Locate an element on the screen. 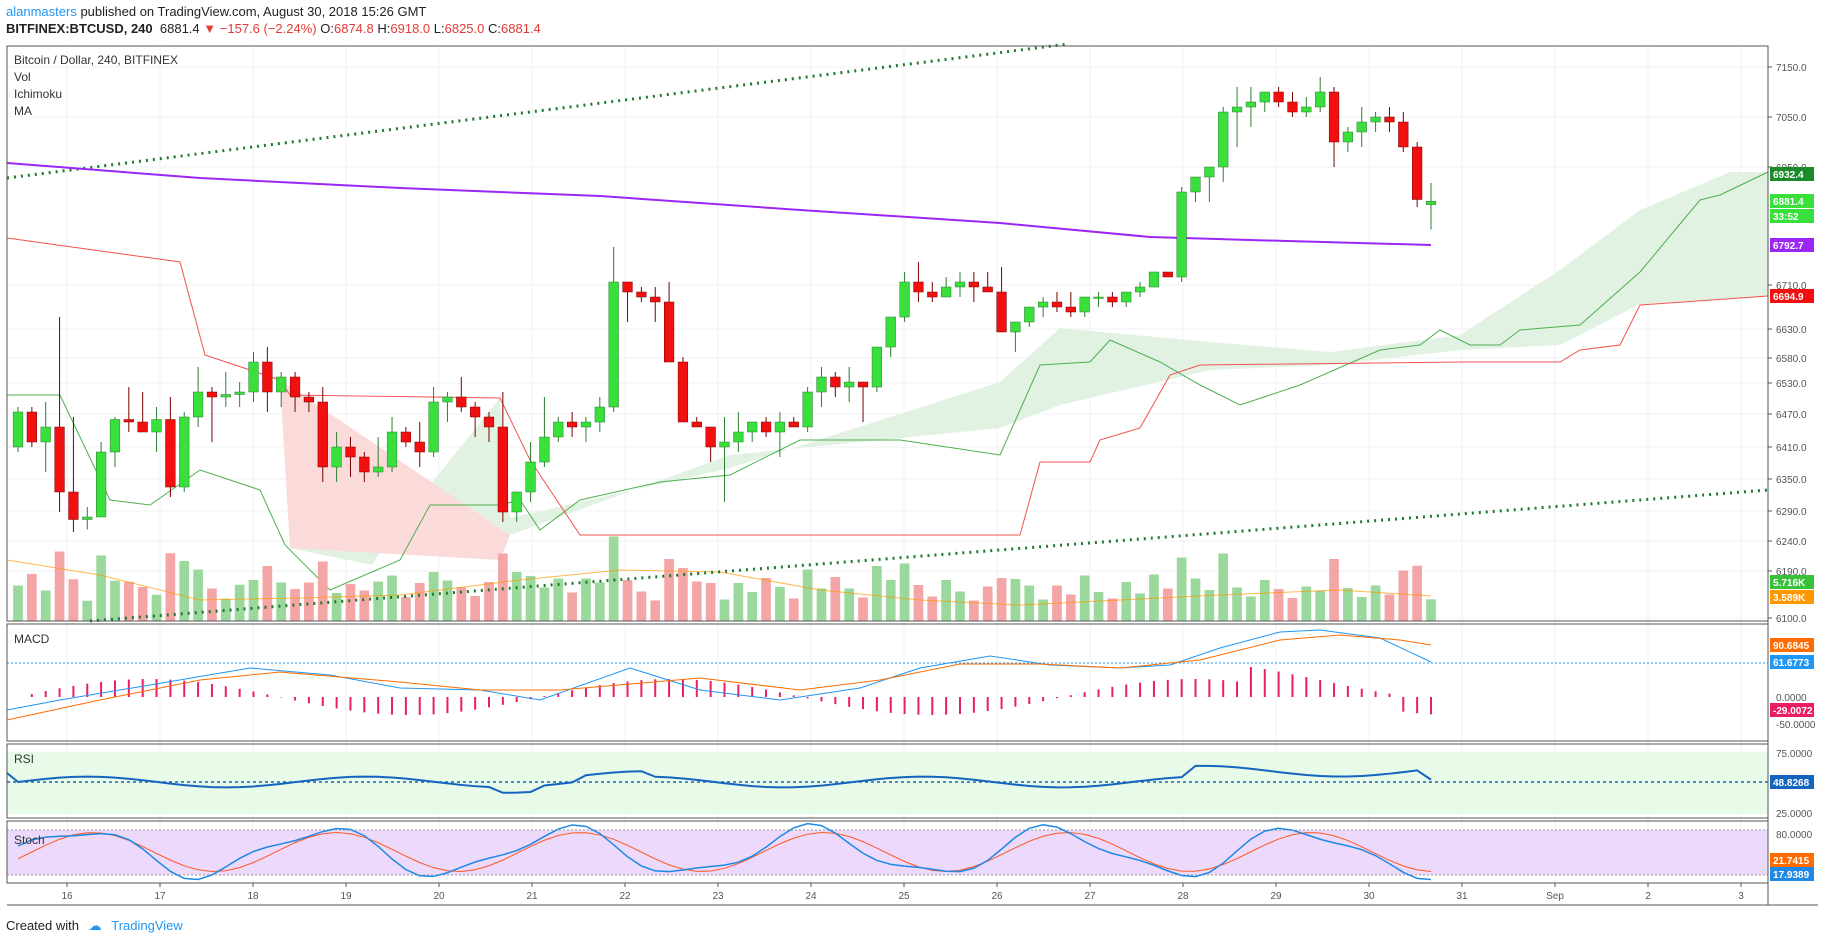 This screenshot has height=945, width=1828. created-with-text: Created with is located at coordinates (42, 925).